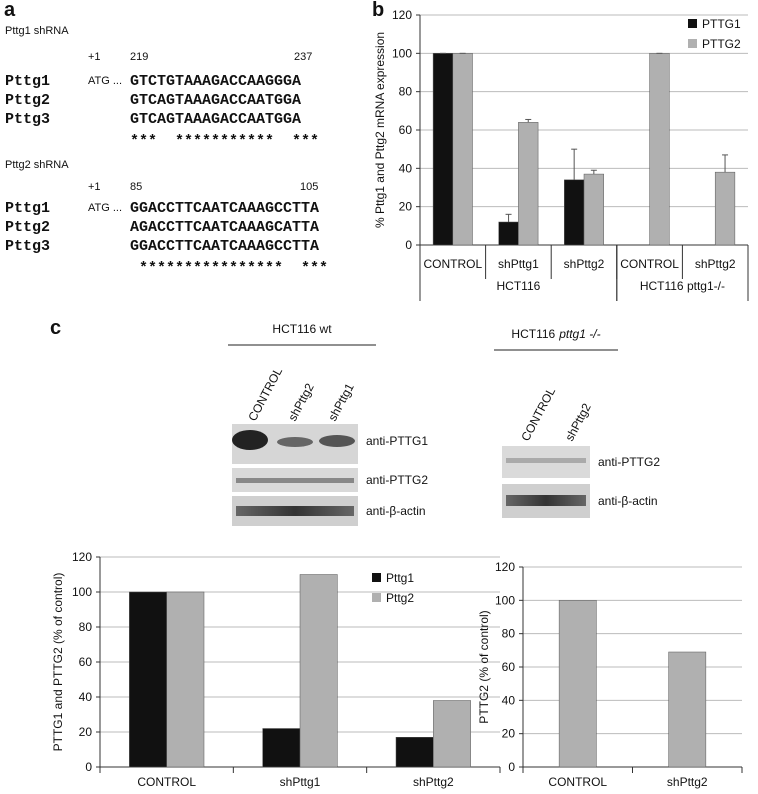 This screenshot has height=794, width=758. I want to click on x-tick-label: shPttg1, so click(518, 264).